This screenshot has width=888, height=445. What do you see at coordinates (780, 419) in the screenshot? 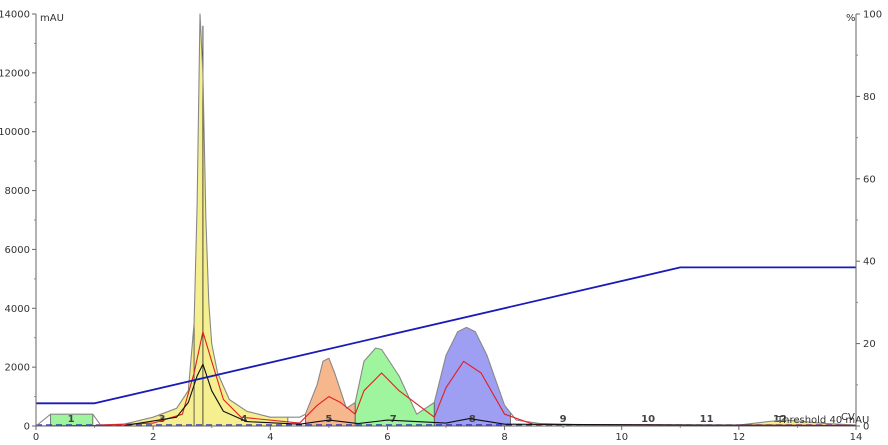
I see `fraction-label-12: 12` at bounding box center [780, 419].